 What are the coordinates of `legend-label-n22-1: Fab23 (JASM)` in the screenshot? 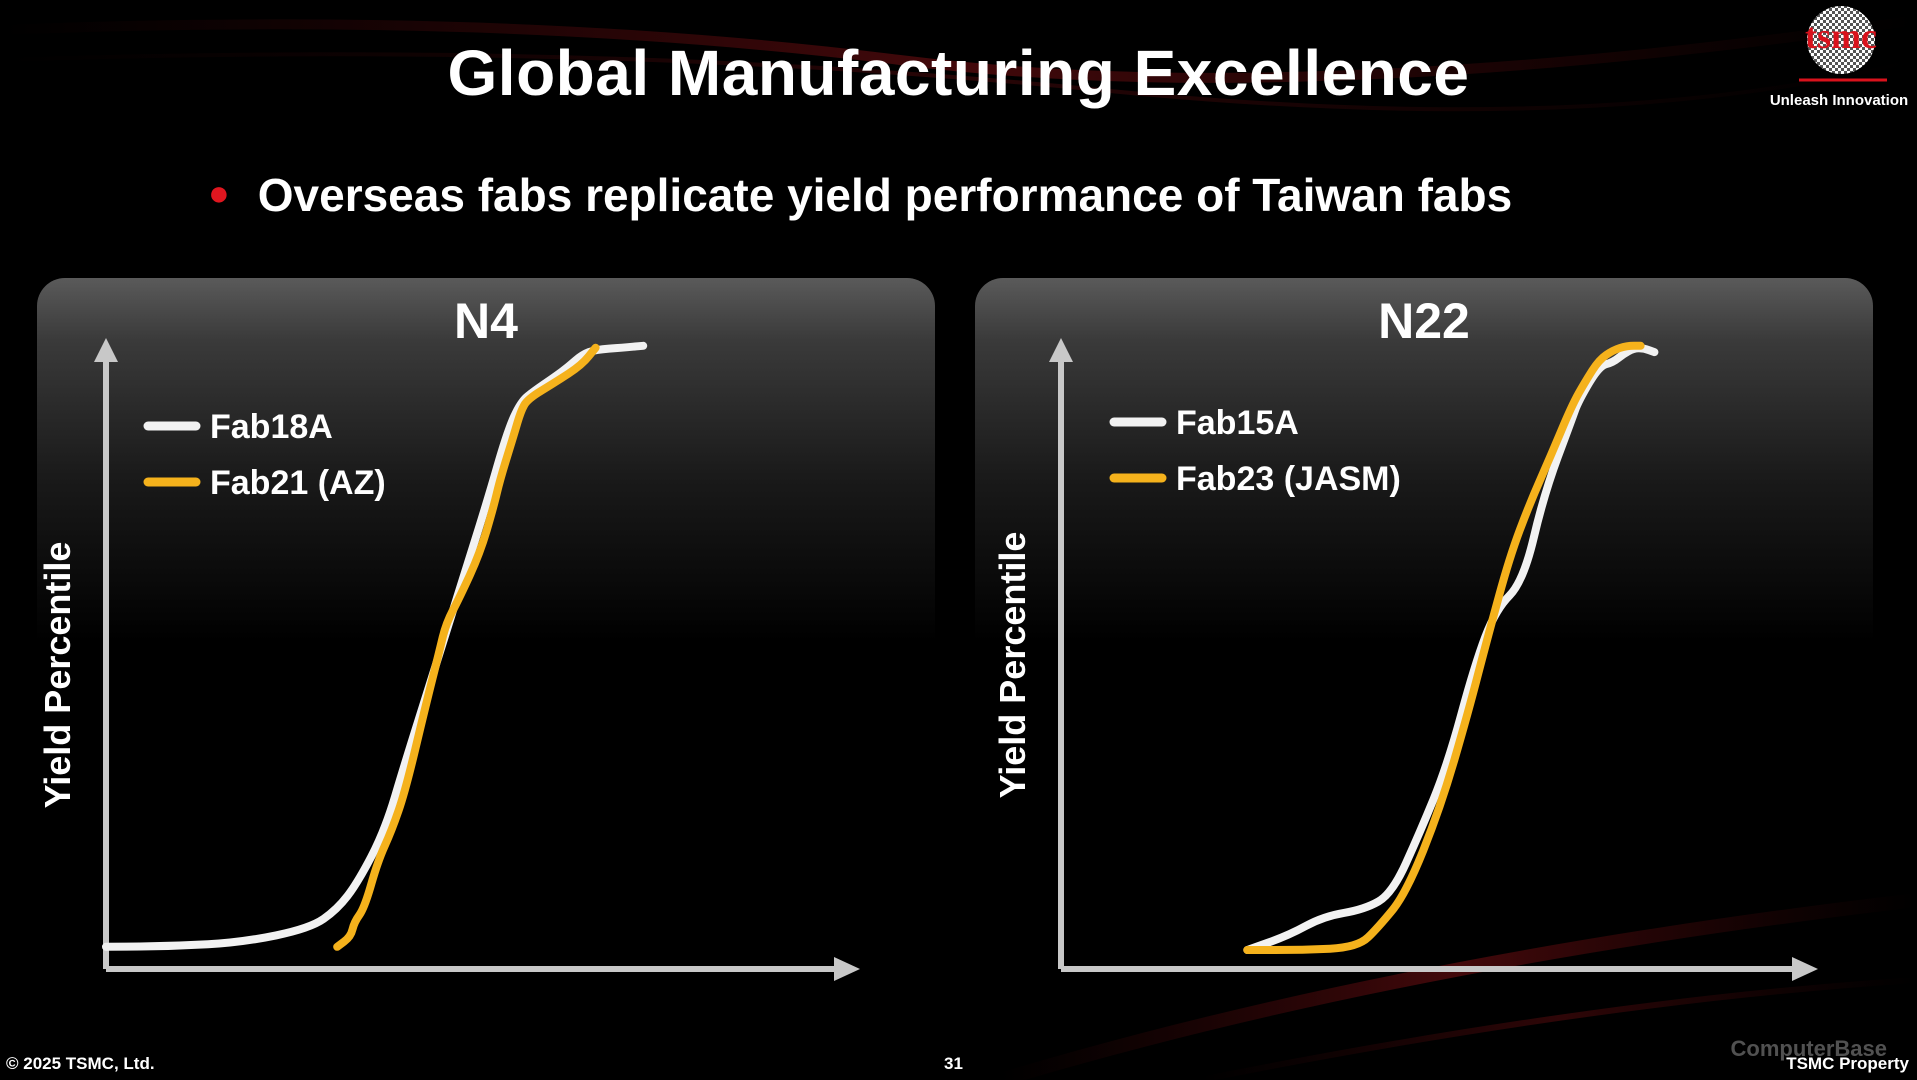 It's located at (1288, 479).